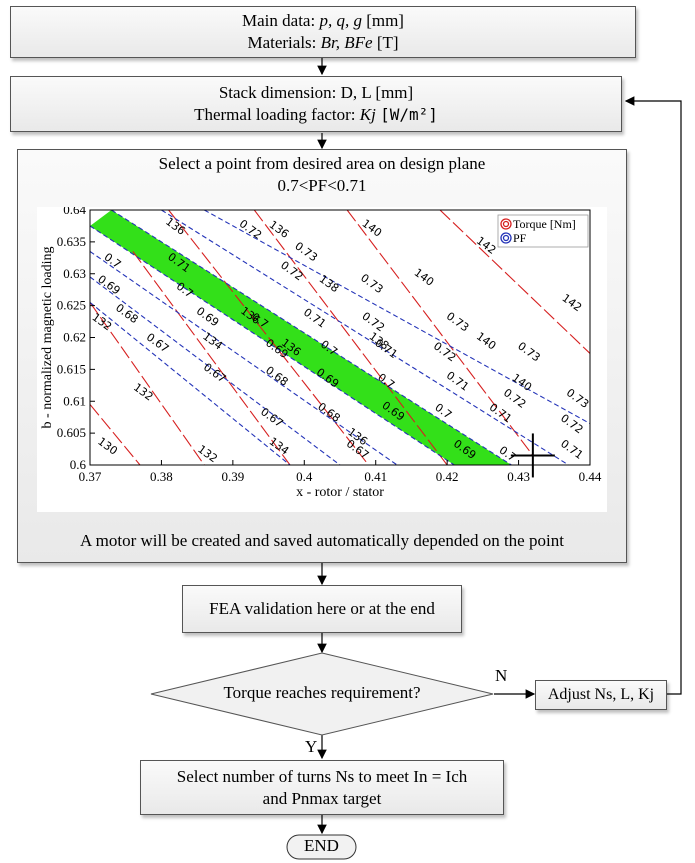 The image size is (695, 863). I want to click on x-tick-label: 0.38, so click(161, 476).